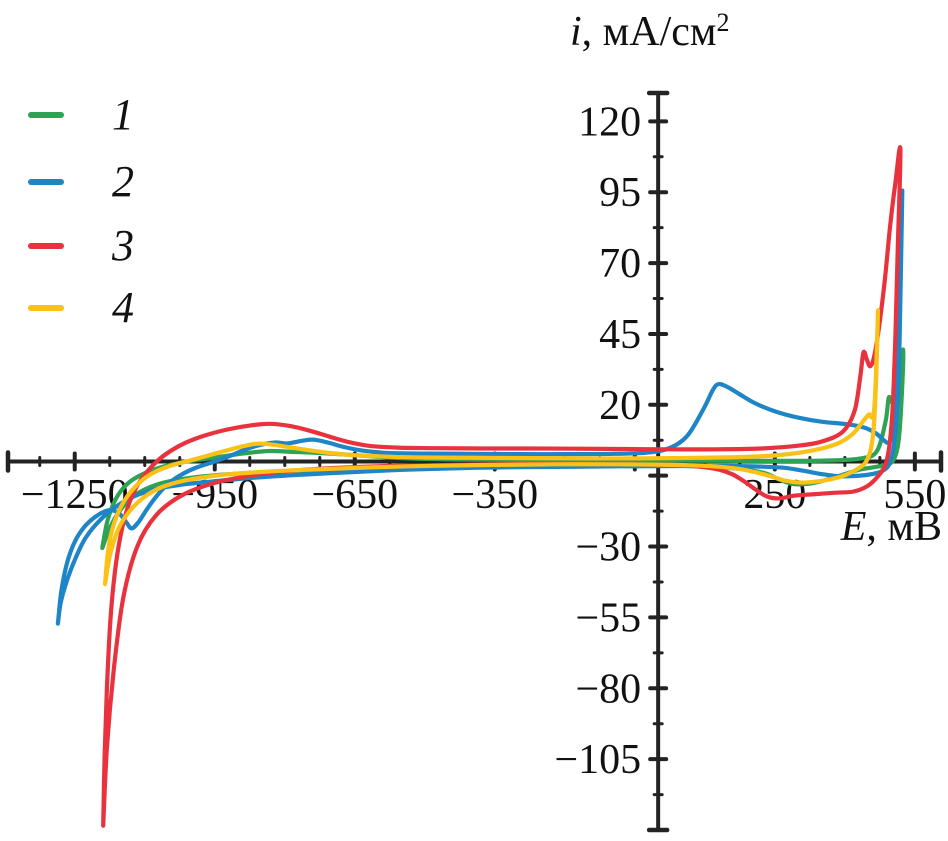 The width and height of the screenshot is (948, 841). Describe the element at coordinates (123, 245) in the screenshot. I see `legend-label: 3` at that location.